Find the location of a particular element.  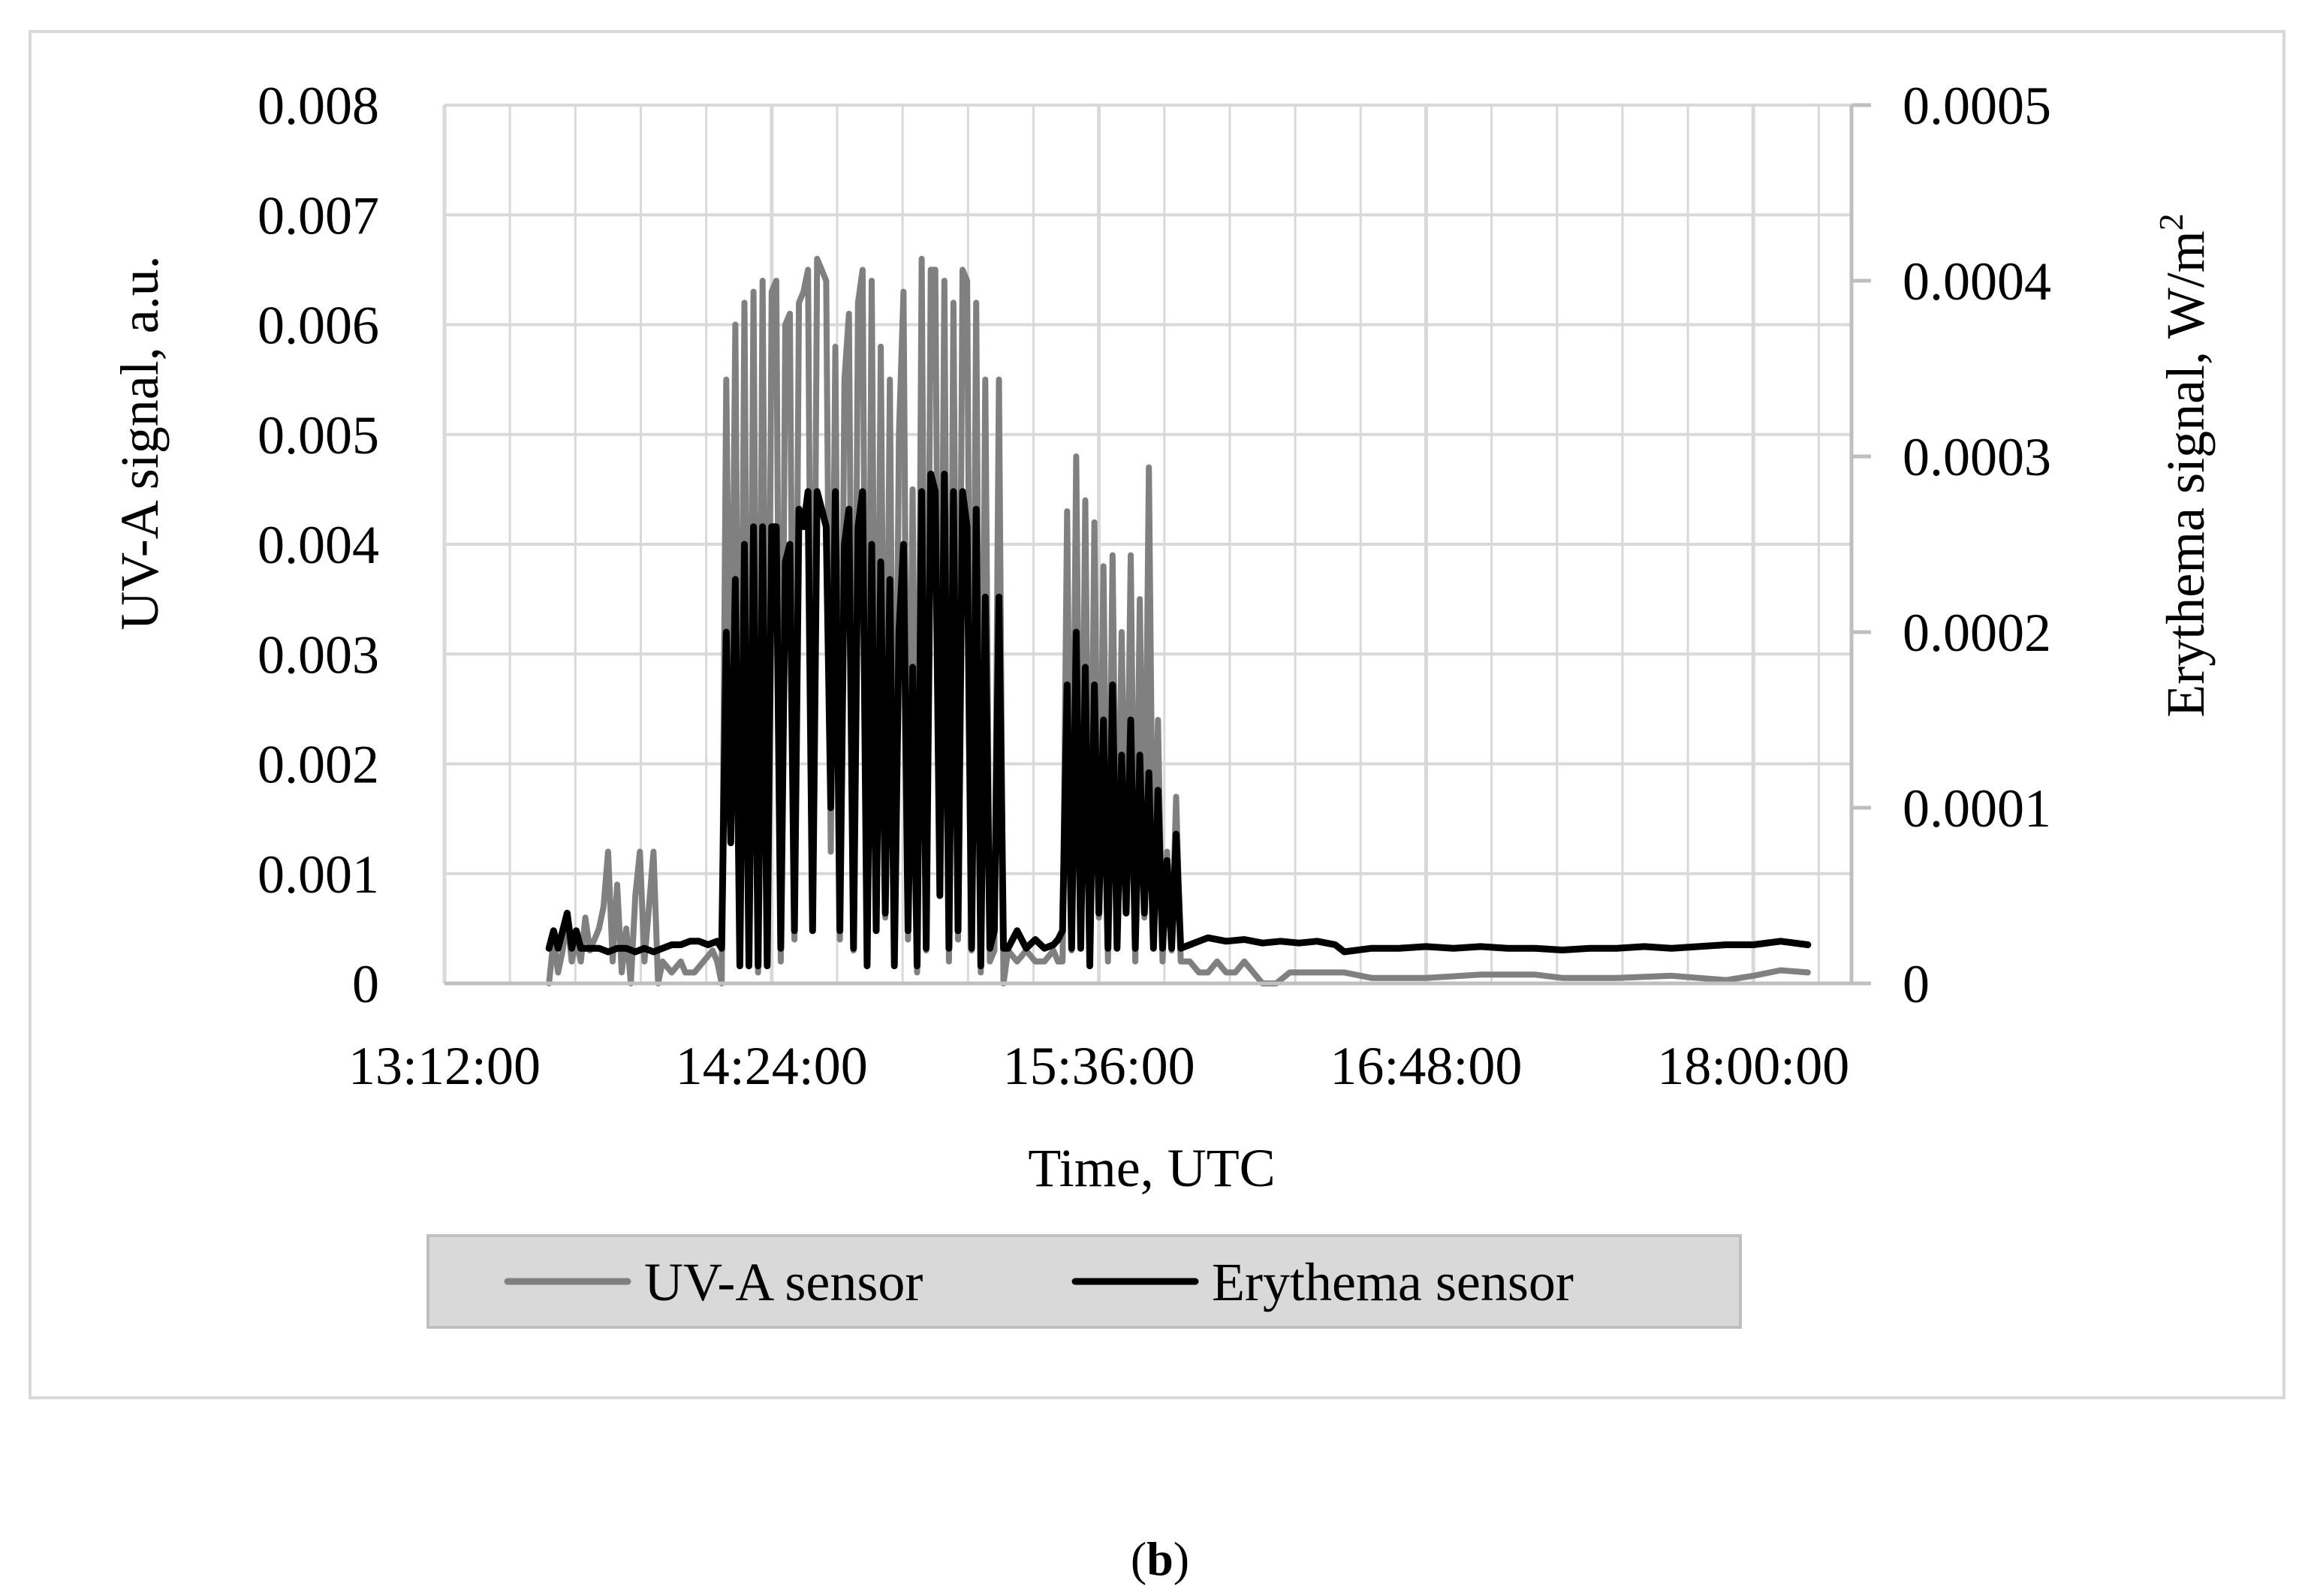

y-axis-right-tick-label: 0 is located at coordinates (1916, 984).